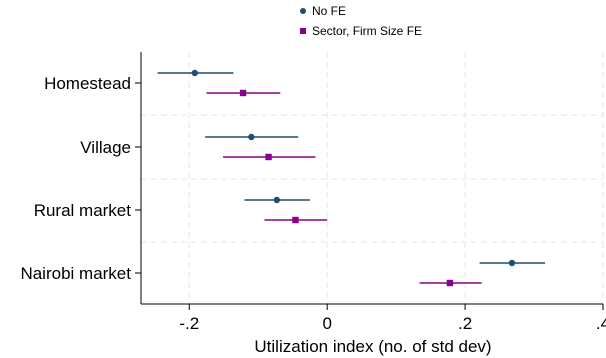 The height and width of the screenshot is (358, 606). Describe the element at coordinates (326, 323) in the screenshot. I see `x-tick-label: 0` at that location.